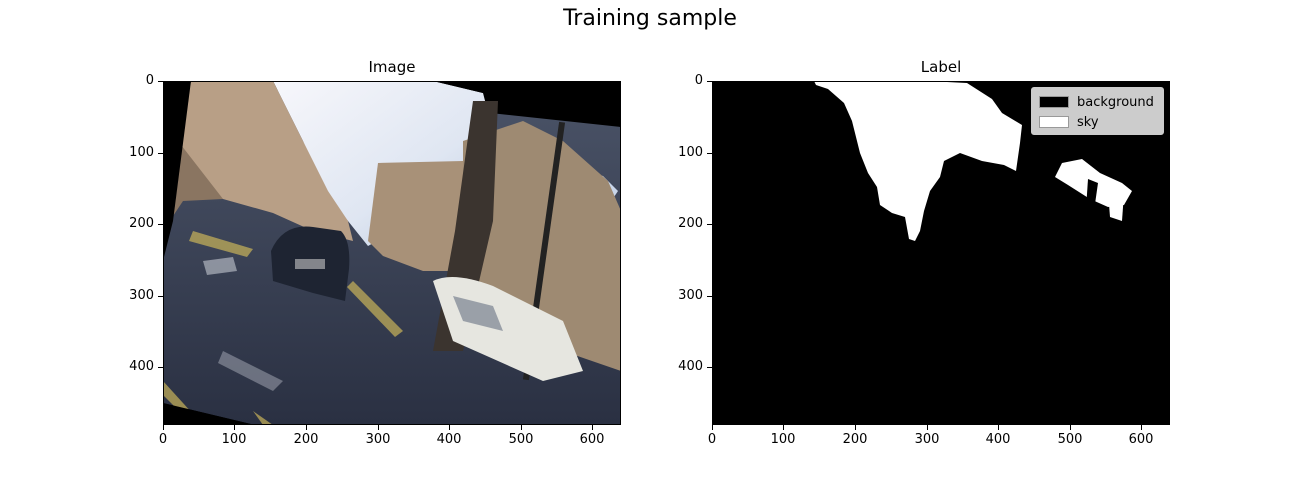  I want to click on background-swatch, so click(1054, 102).